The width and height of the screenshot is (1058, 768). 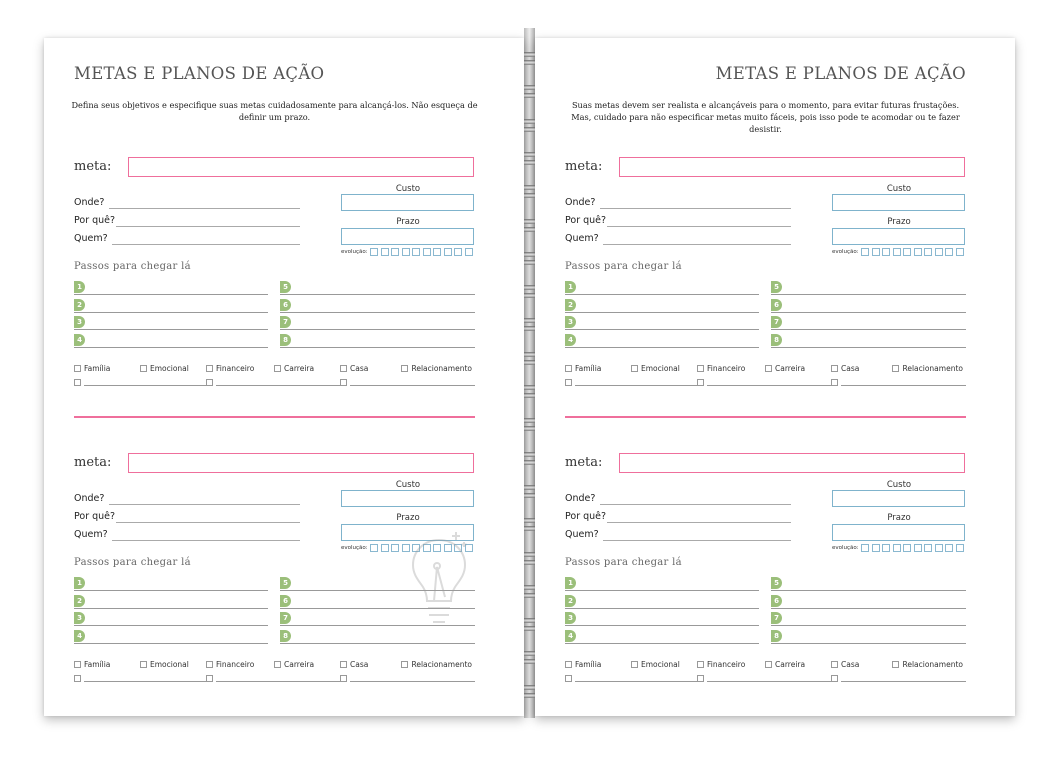 What do you see at coordinates (662, 305) in the screenshot?
I see `step-2-input: 2` at bounding box center [662, 305].